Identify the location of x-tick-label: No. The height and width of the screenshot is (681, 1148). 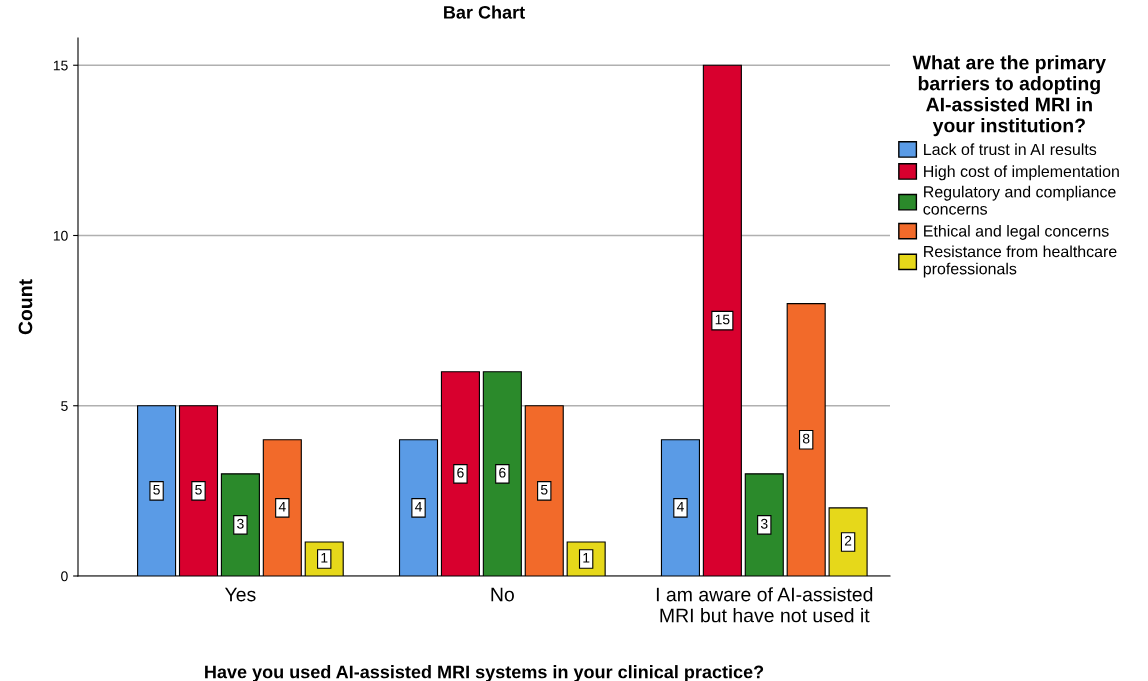
(502, 594).